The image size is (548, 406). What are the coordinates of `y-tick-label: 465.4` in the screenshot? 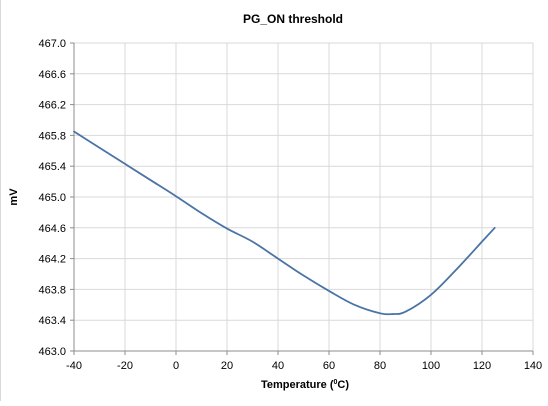 It's located at (52, 167).